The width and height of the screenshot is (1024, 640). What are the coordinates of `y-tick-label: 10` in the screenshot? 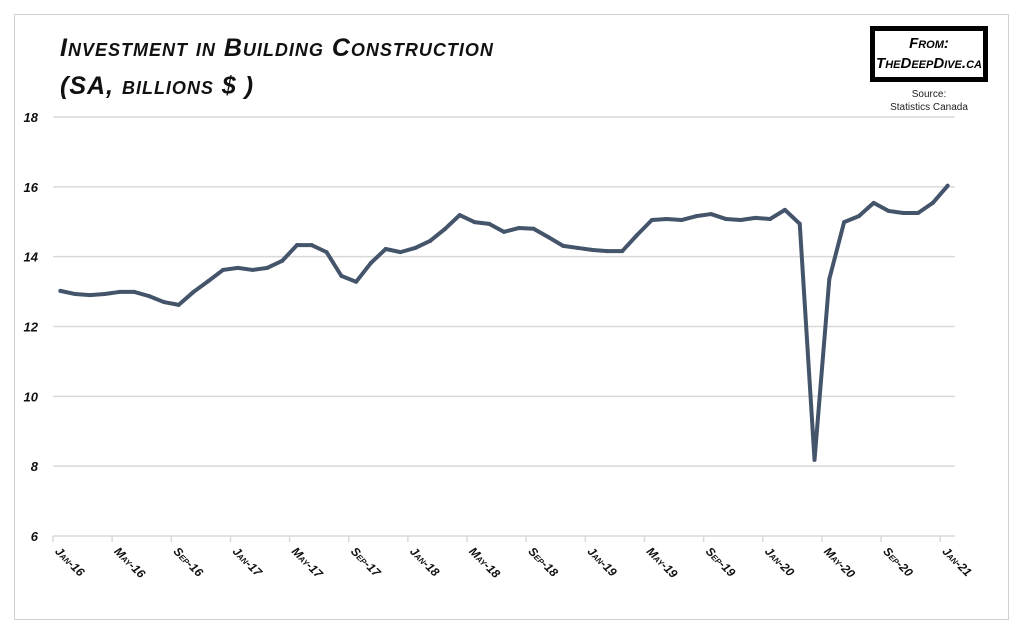 It's located at (31, 396).